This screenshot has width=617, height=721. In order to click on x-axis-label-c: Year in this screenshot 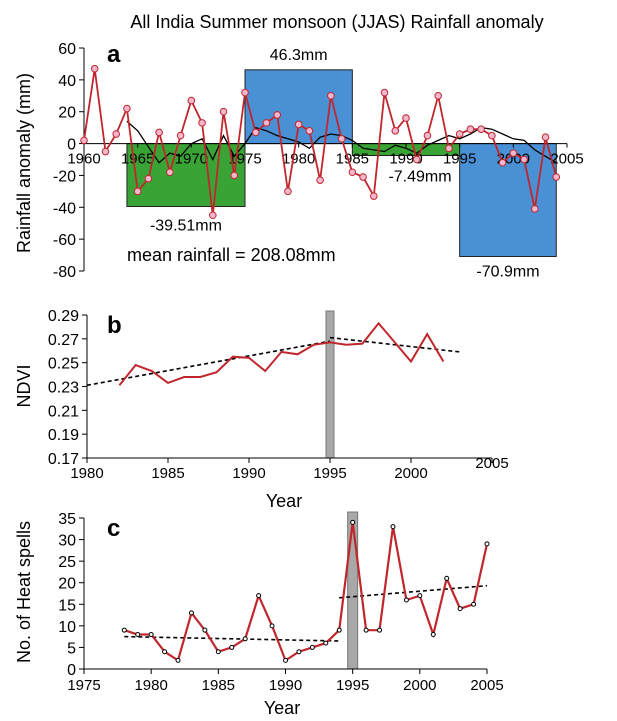, I will do `click(282, 708)`.